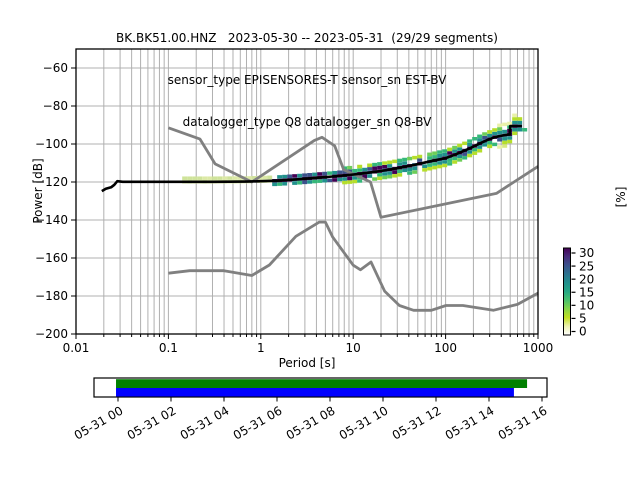 Image resolution: width=640 pixels, height=480 pixels. Describe the element at coordinates (38, 191) in the screenshot. I see `y-axis-label: Power [dB]` at that location.